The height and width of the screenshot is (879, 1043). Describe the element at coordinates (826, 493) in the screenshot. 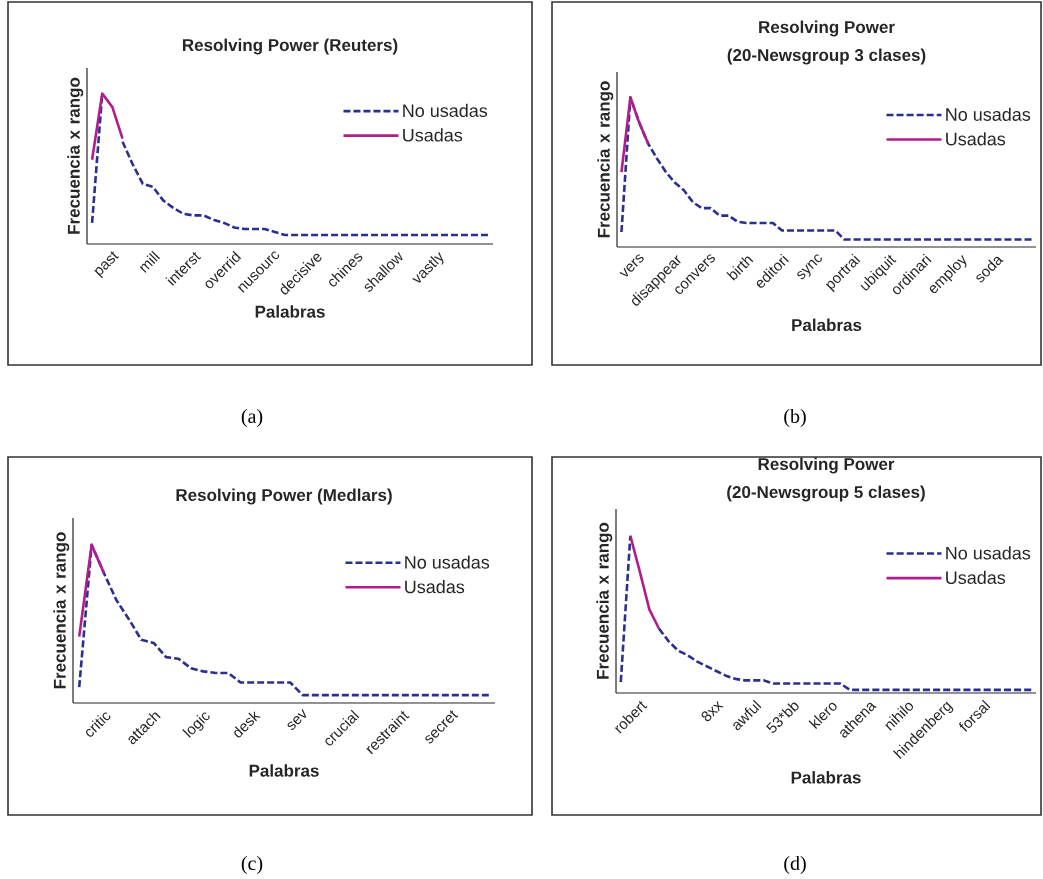

I see `chart-subtitle: (20-Newsgroup 5 clases)` at that location.